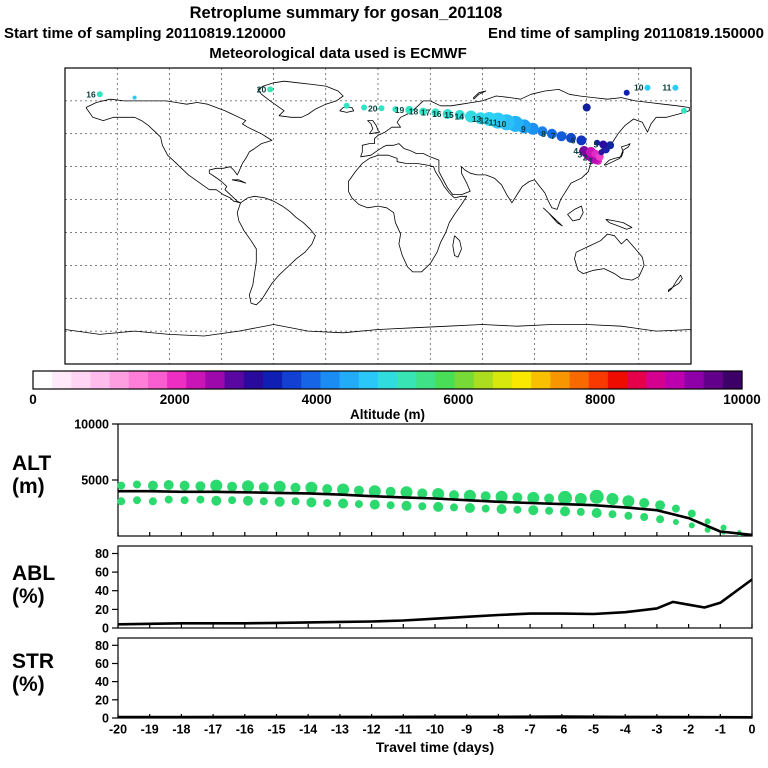 The height and width of the screenshot is (768, 768). Describe the element at coordinates (102, 664) in the screenshot. I see `y-tick-label: 60` at that location.